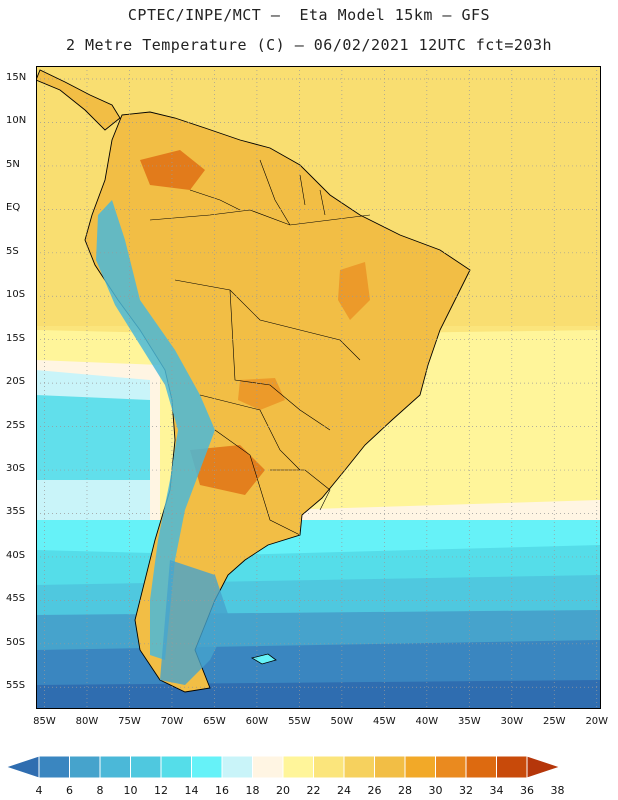 The height and width of the screenshot is (800, 618). What do you see at coordinates (263, 659) in the screenshot?
I see `falkland-islands` at bounding box center [263, 659].